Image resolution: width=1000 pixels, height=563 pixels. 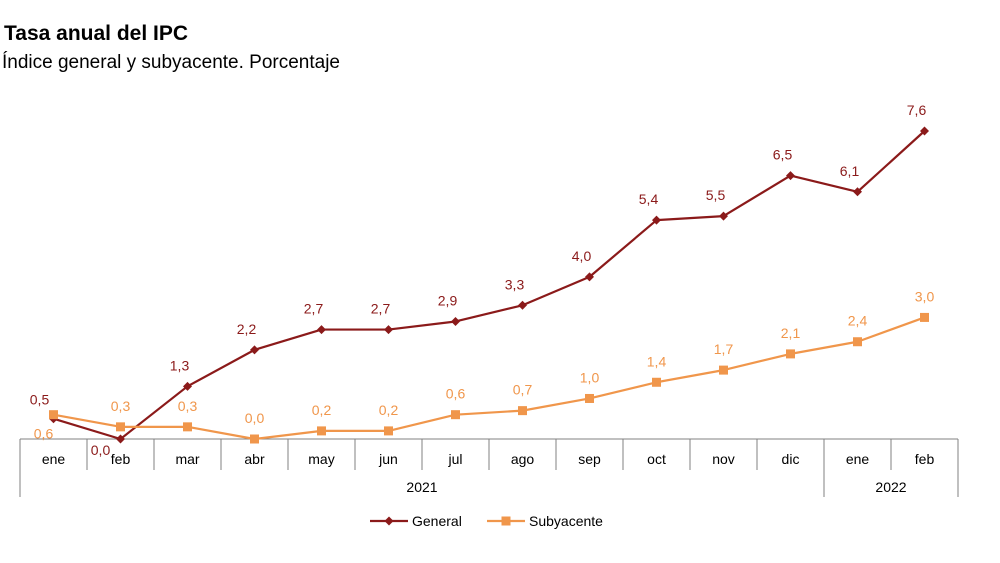 I want to click on x-tick-label: abr, so click(x=254, y=459).